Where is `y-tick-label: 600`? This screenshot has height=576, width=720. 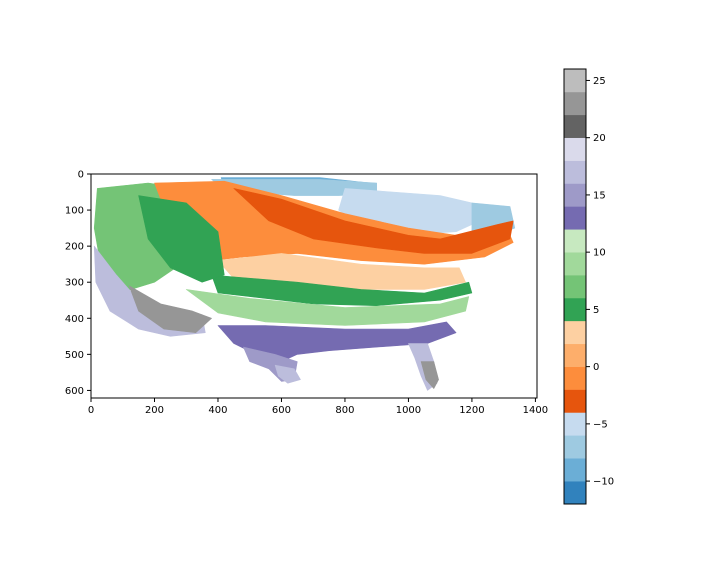 y-tick-label: 600 is located at coordinates (74, 391).